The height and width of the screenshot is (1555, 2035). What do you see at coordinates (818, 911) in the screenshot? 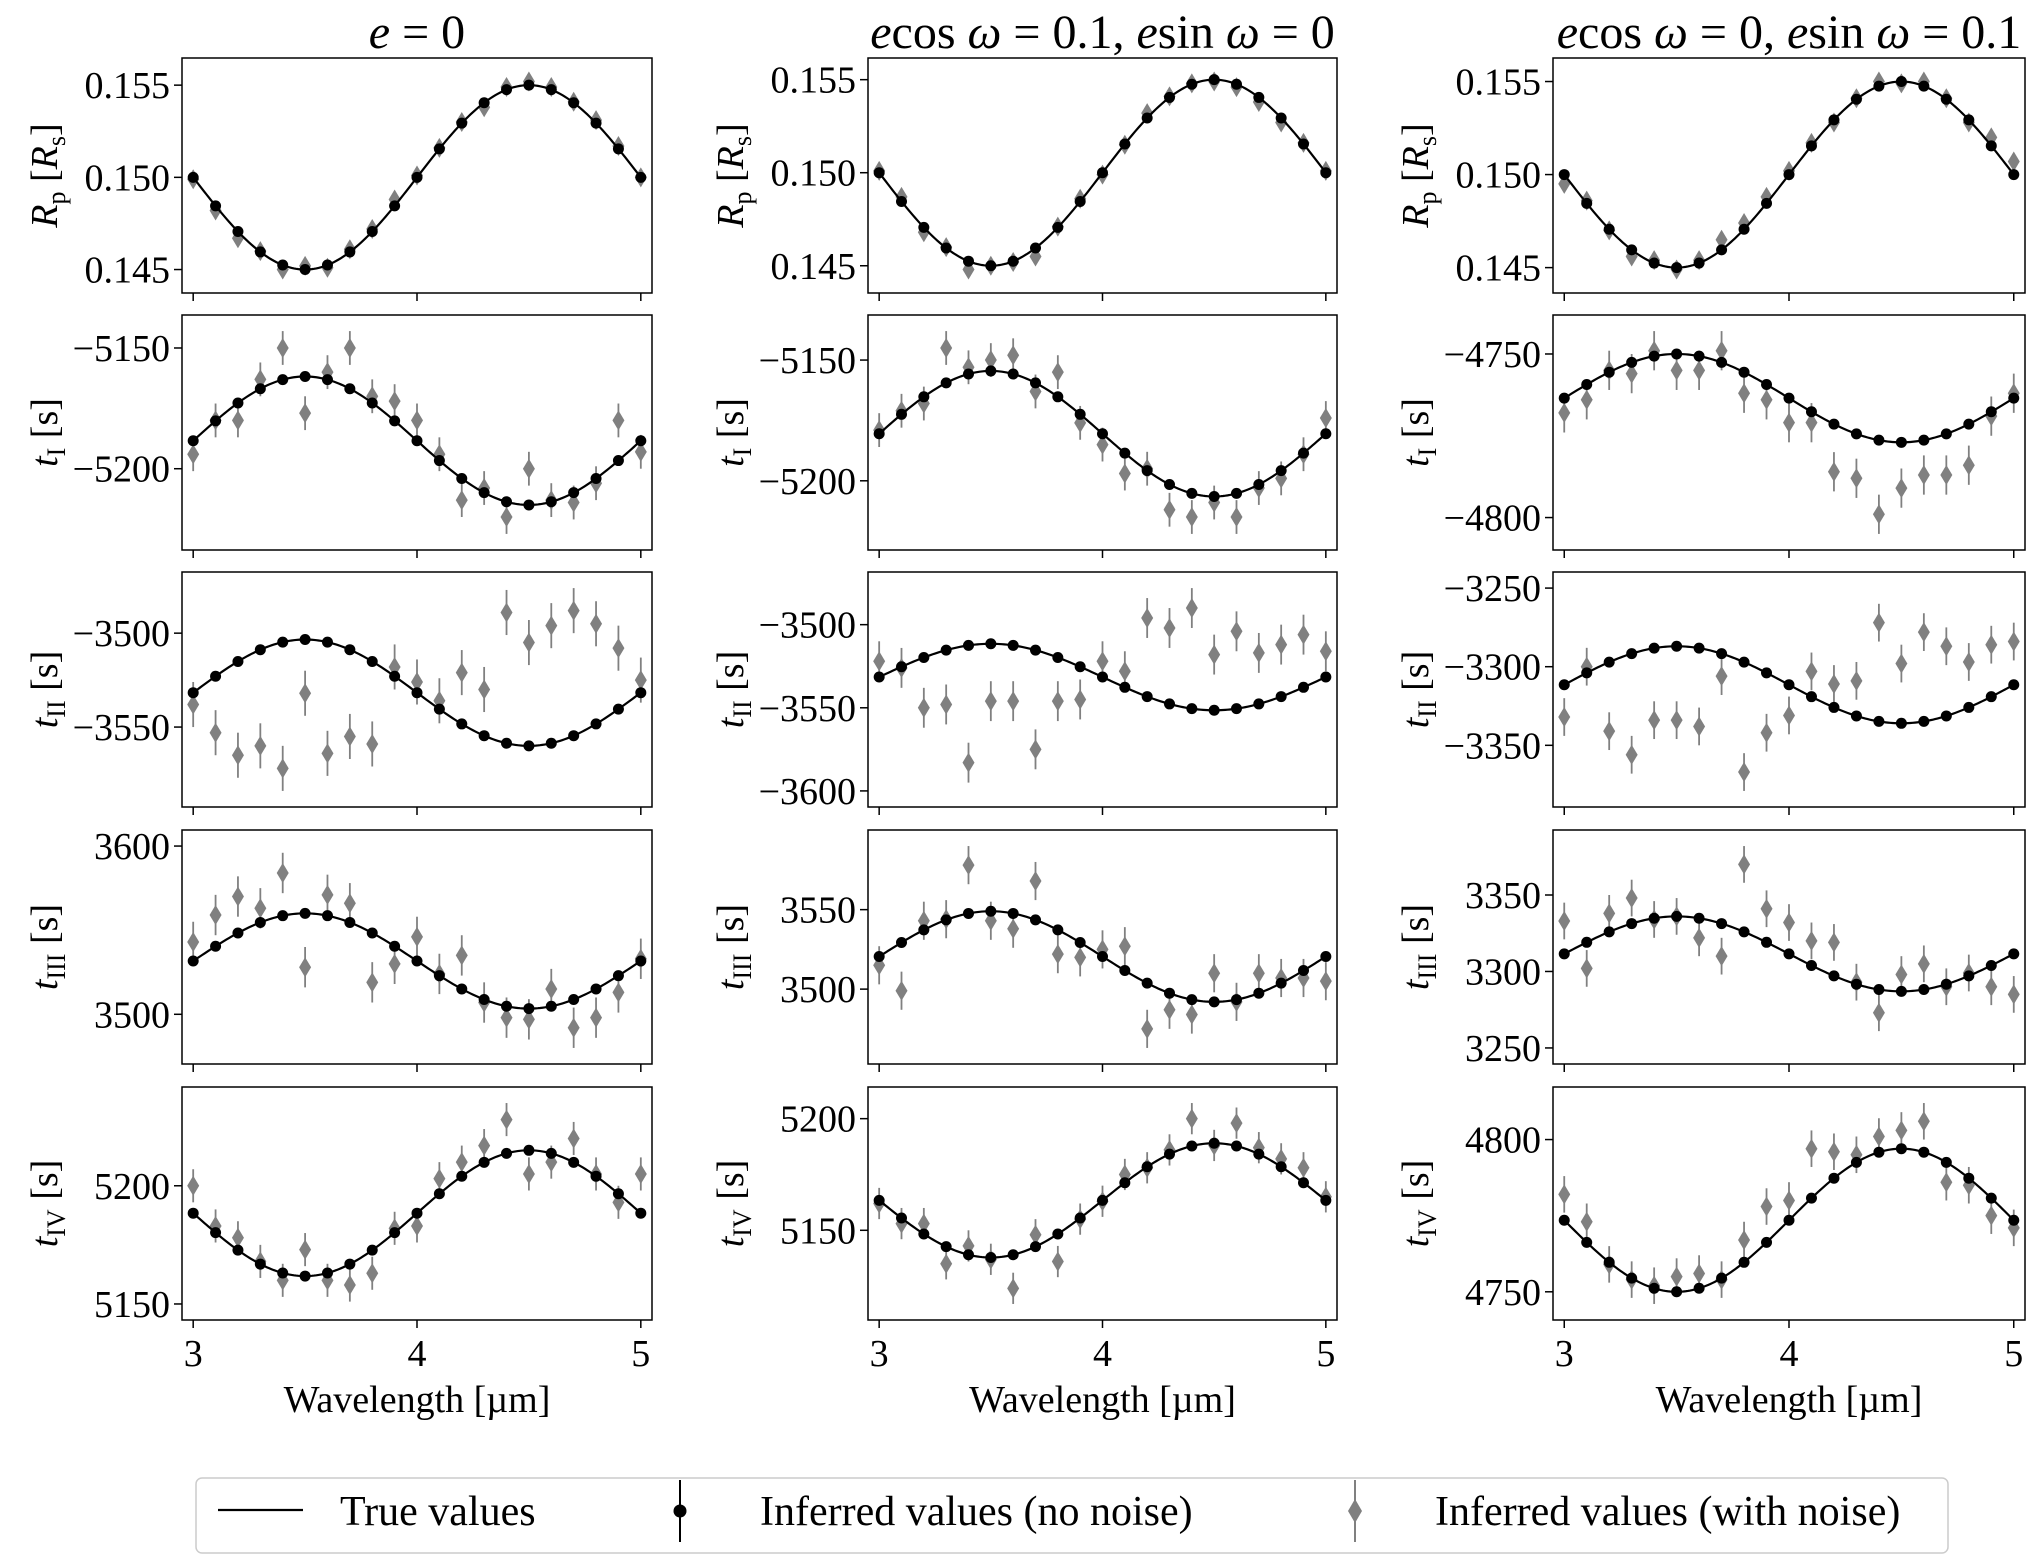
I see `y-tick-label: 3550` at bounding box center [818, 911].